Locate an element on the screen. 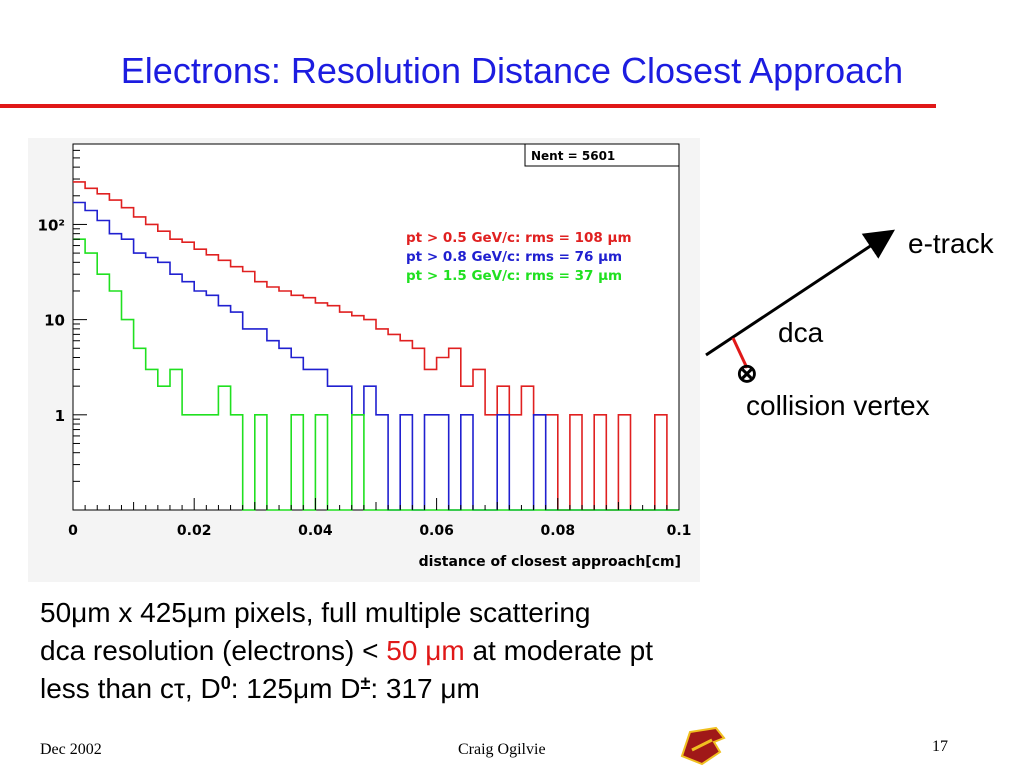 The image size is (1024, 771). legend-entry-3: pt > 1.5 GeV/c: rms = 37 μm is located at coordinates (514, 276).